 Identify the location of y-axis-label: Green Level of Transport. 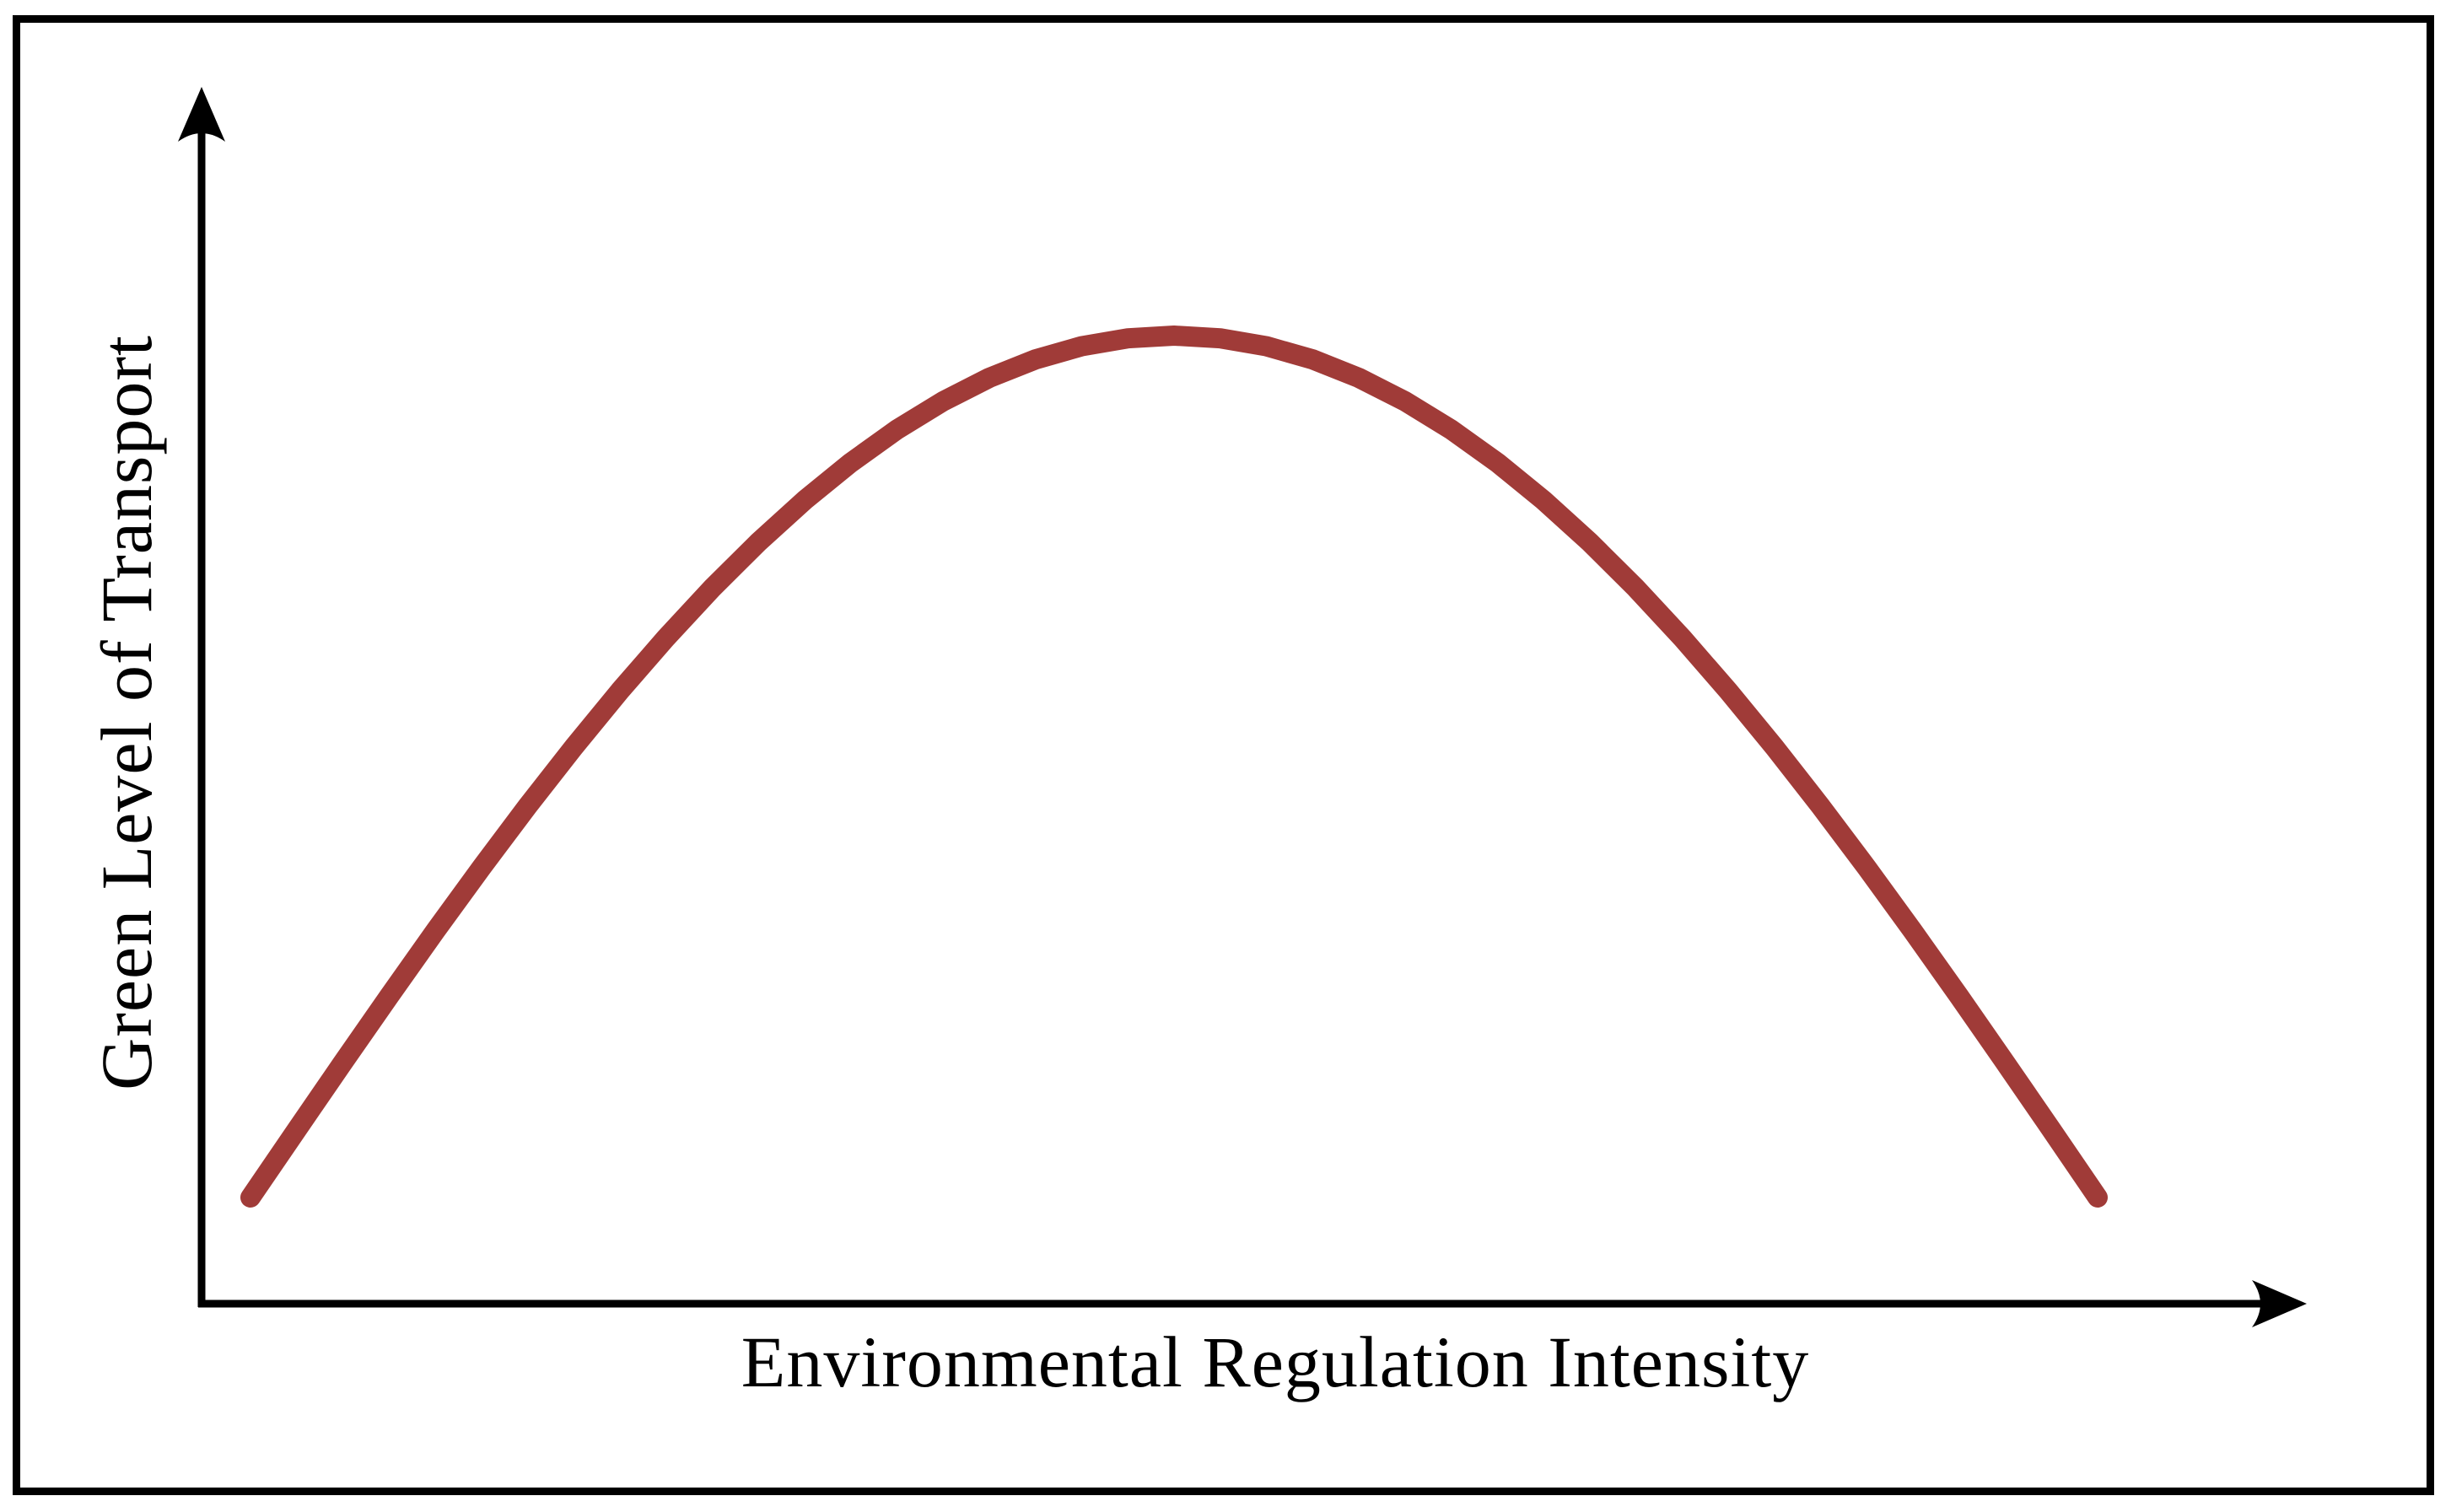
(127, 713).